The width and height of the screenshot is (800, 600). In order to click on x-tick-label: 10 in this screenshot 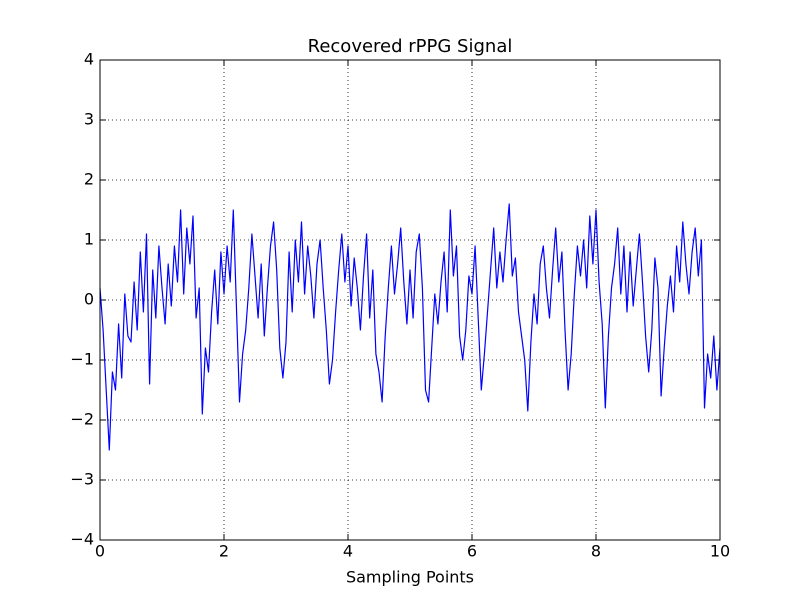, I will do `click(720, 551)`.